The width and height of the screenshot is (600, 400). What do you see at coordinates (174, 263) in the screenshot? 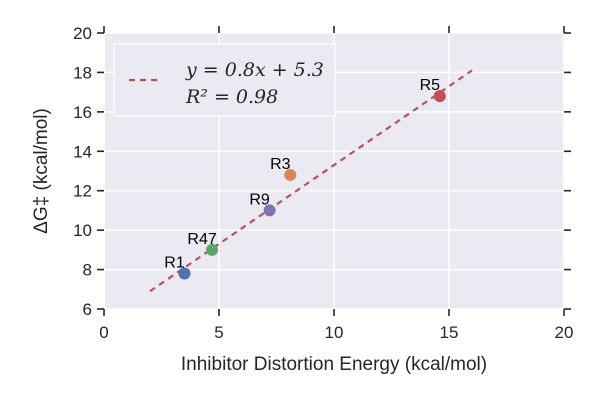
I see `point-label-r1: R1` at bounding box center [174, 263].